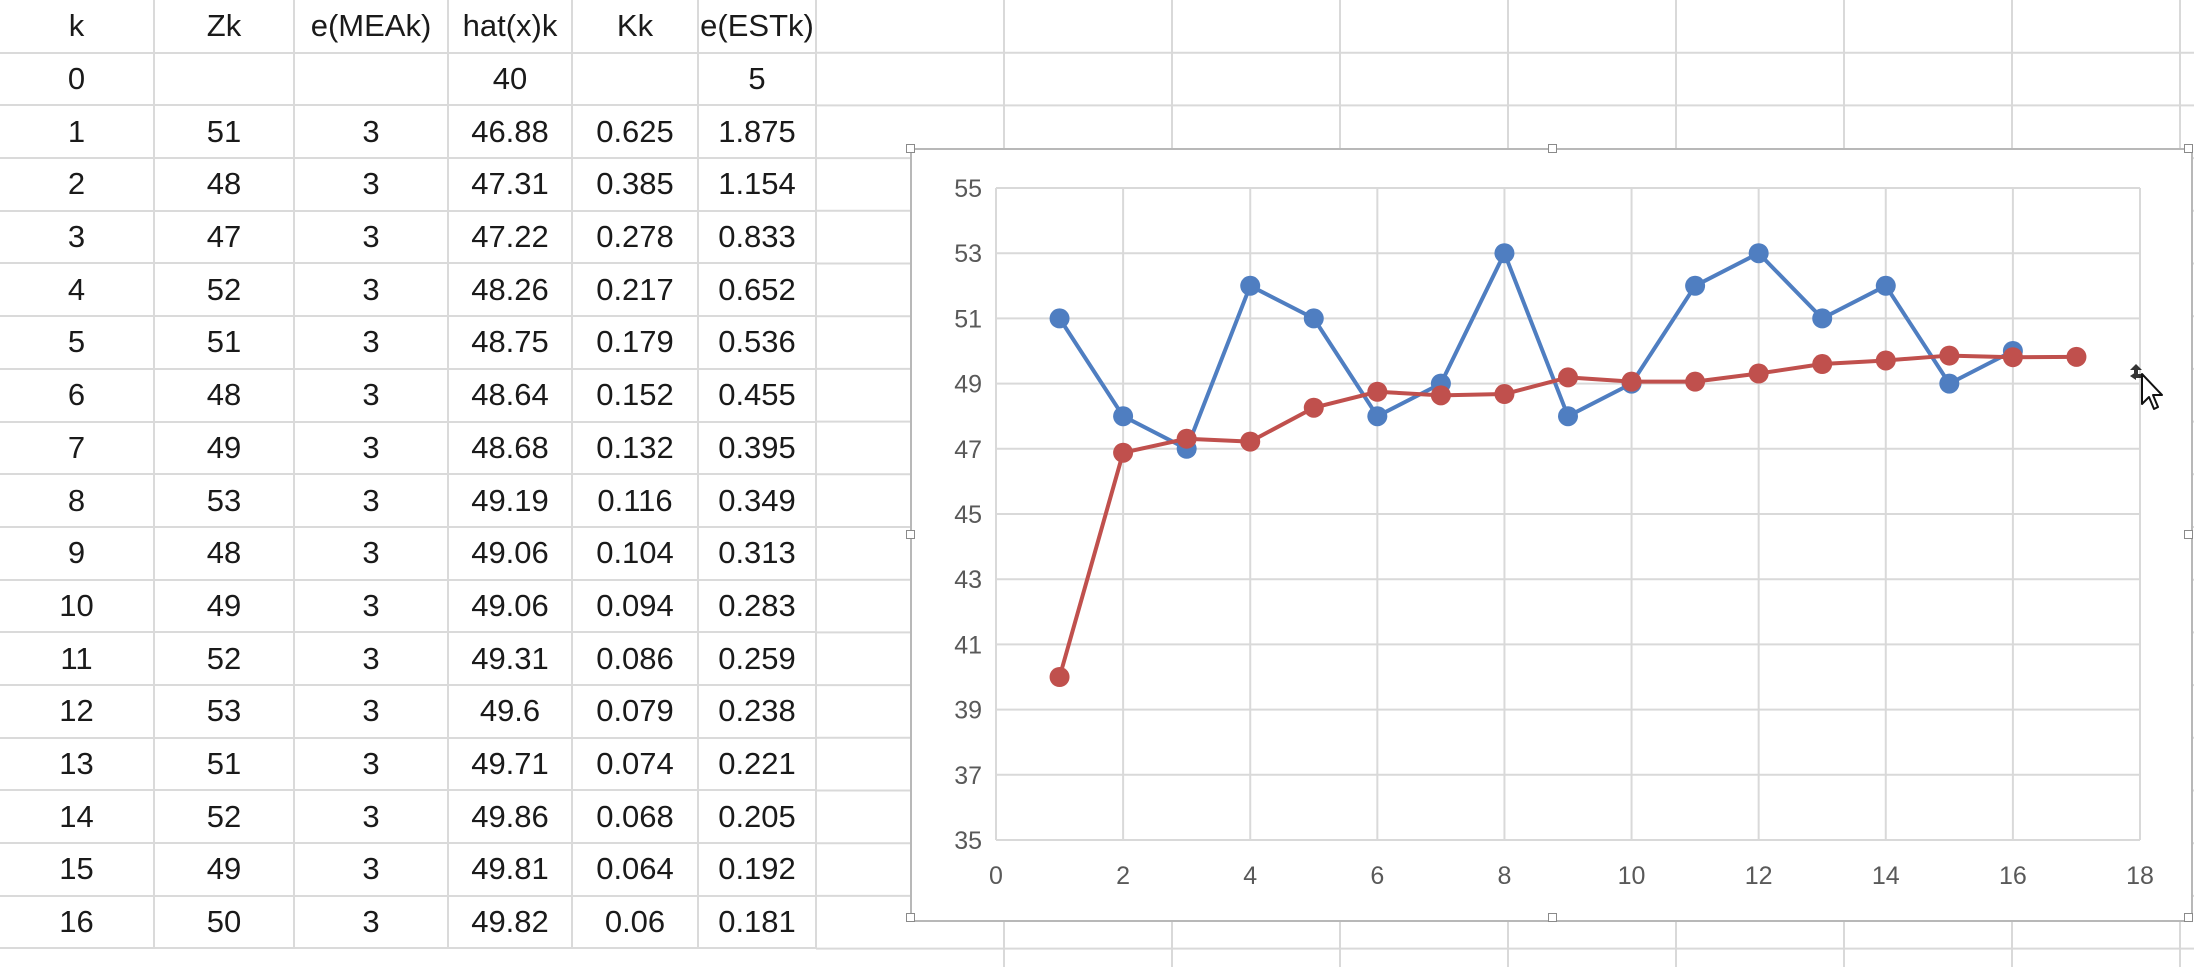 The height and width of the screenshot is (967, 2194). Describe the element at coordinates (757, 817) in the screenshot. I see `table-cell: 0.205` at that location.